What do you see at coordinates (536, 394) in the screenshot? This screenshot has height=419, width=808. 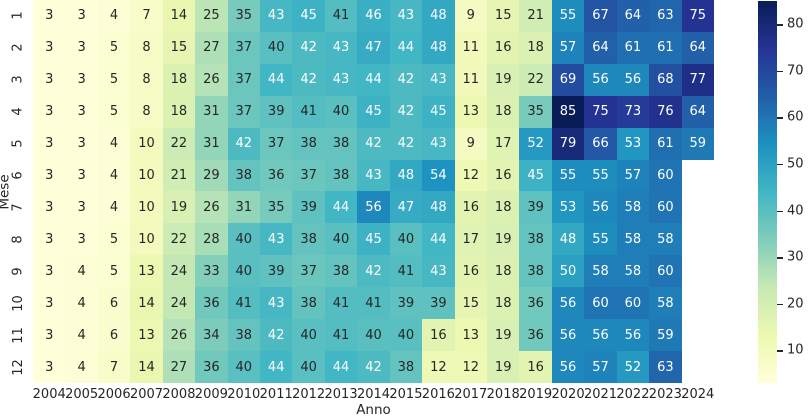 I see `x-tick-label: 2019` at bounding box center [536, 394].